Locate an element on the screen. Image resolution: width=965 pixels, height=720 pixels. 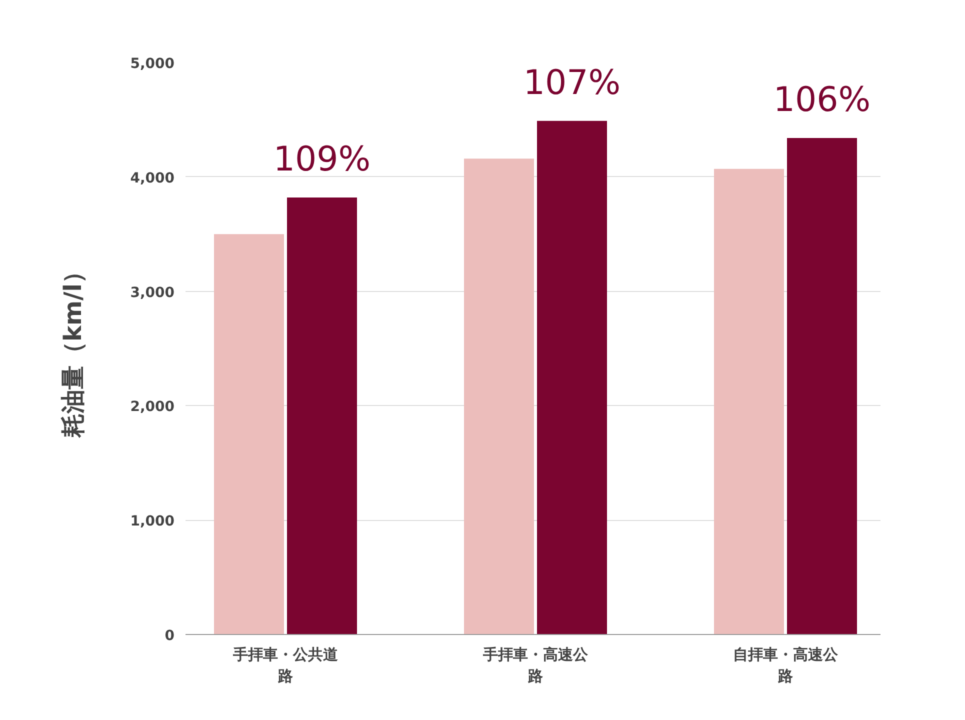
annotation: 106% is located at coordinates (822, 100).